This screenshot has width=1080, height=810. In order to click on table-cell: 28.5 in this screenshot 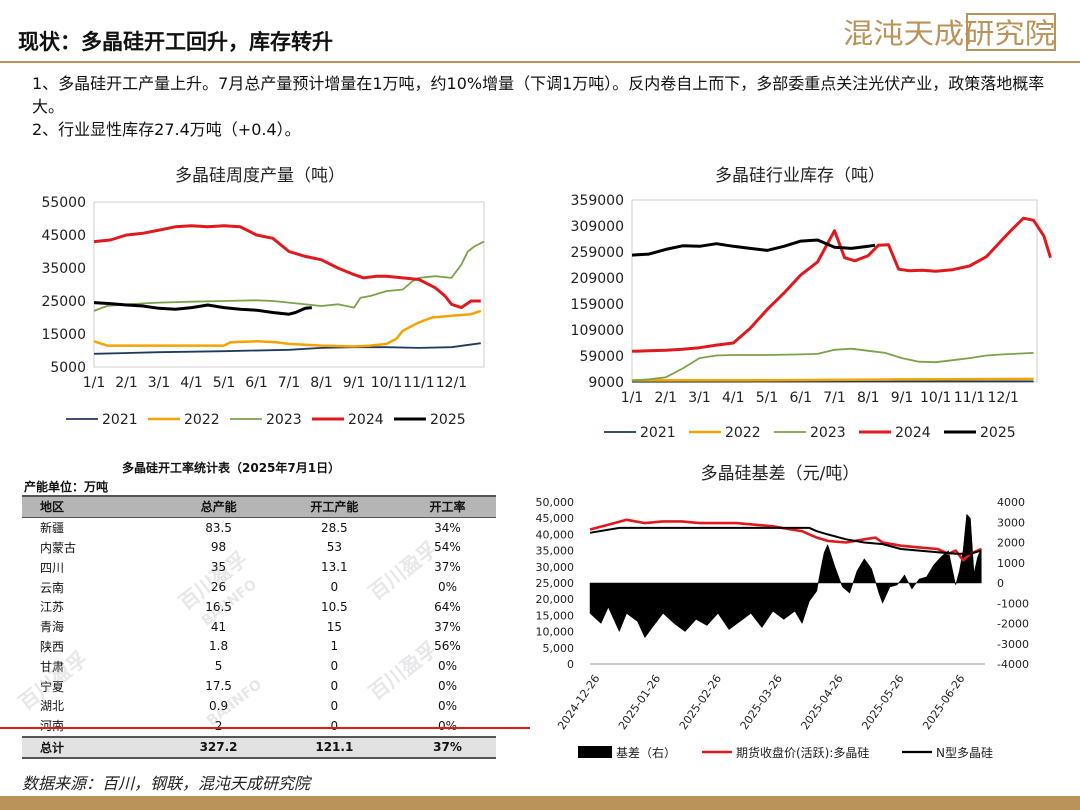, I will do `click(334, 527)`.